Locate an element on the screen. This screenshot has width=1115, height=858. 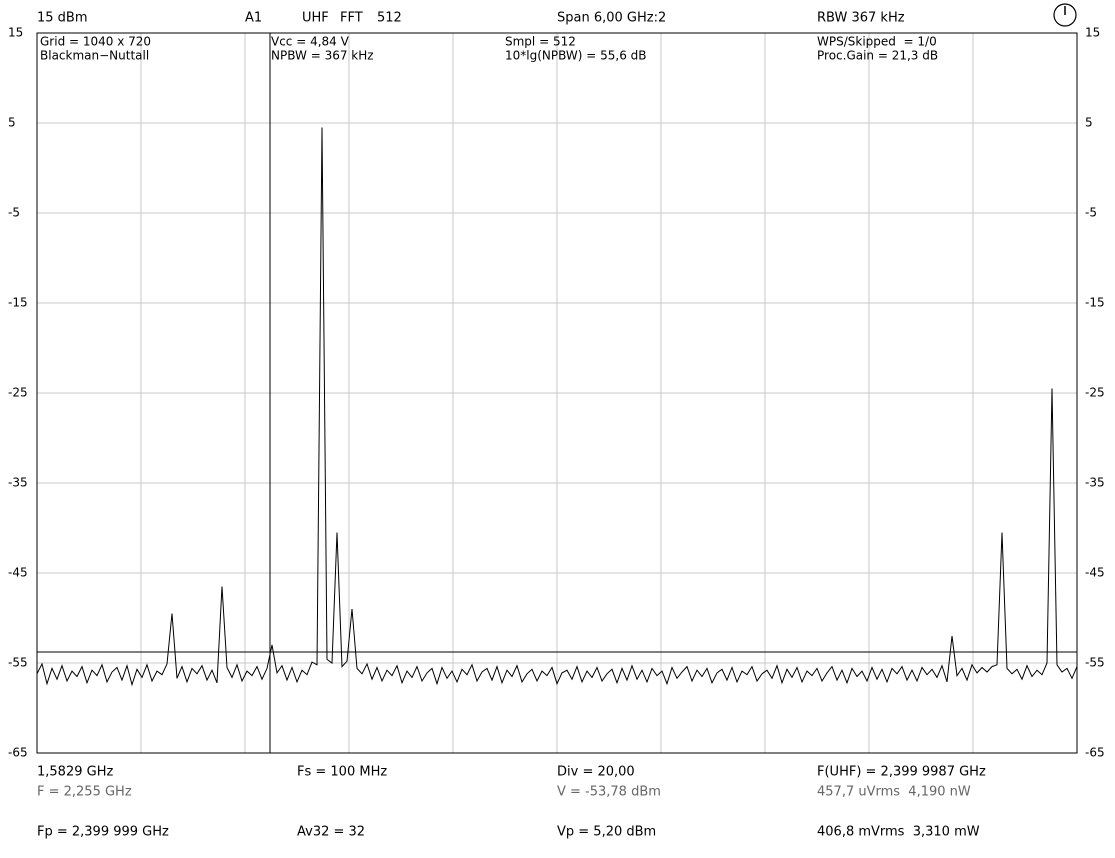
info-npbw-db: 10*lg(NPBW) = 55,6 dB is located at coordinates (576, 56).